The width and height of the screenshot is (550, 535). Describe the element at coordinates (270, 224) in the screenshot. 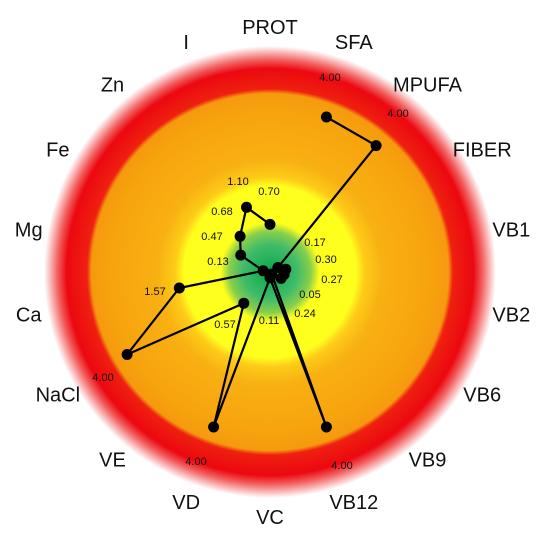

I see `data-point-prot` at that location.